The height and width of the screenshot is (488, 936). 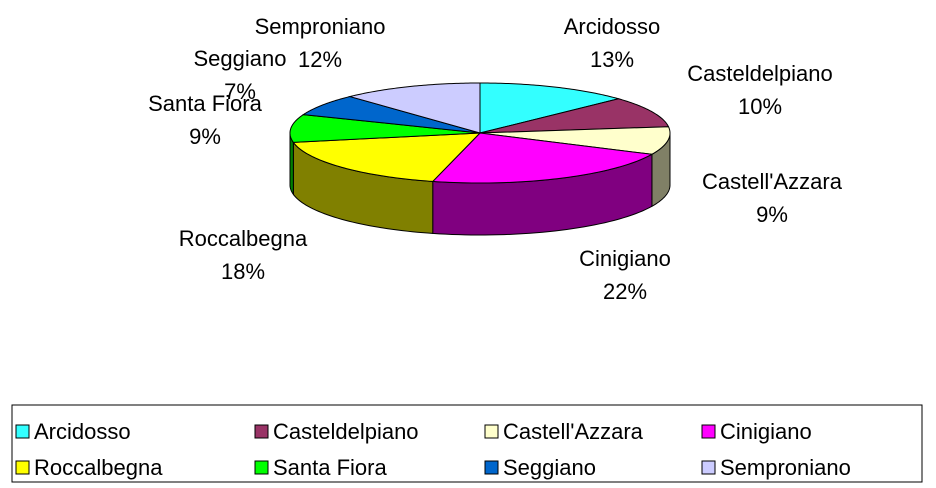 What do you see at coordinates (625, 291) in the screenshot?
I see `slice-value-label: 22%` at bounding box center [625, 291].